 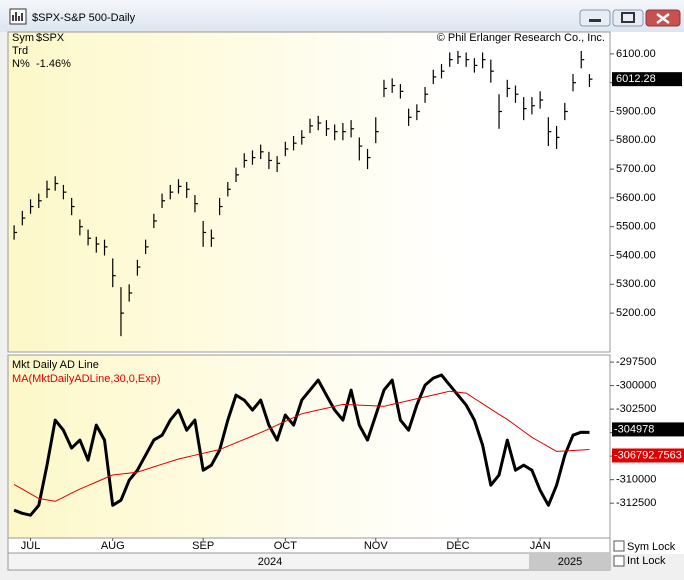 I want to click on y-tick-label: -312500, so click(x=636, y=503).